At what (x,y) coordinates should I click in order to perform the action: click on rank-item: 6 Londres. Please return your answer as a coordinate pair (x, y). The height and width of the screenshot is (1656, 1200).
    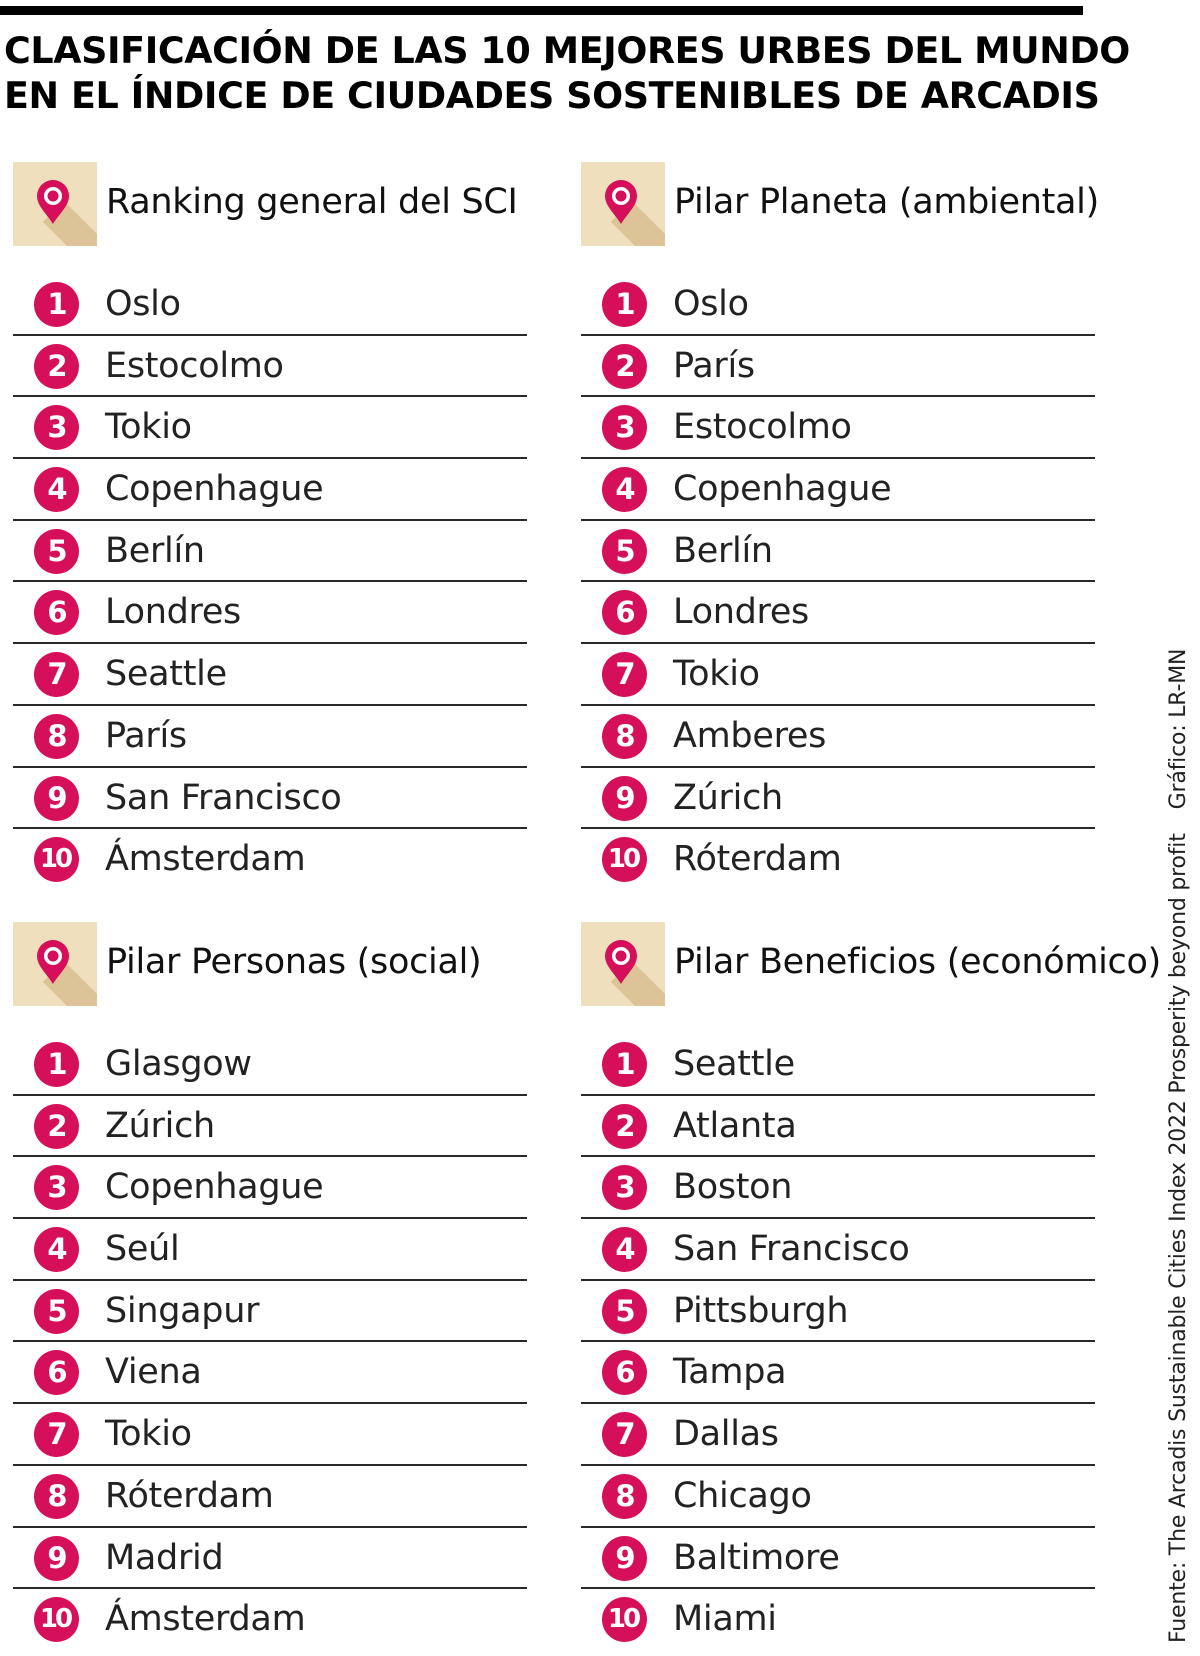
    Looking at the image, I should click on (838, 613).